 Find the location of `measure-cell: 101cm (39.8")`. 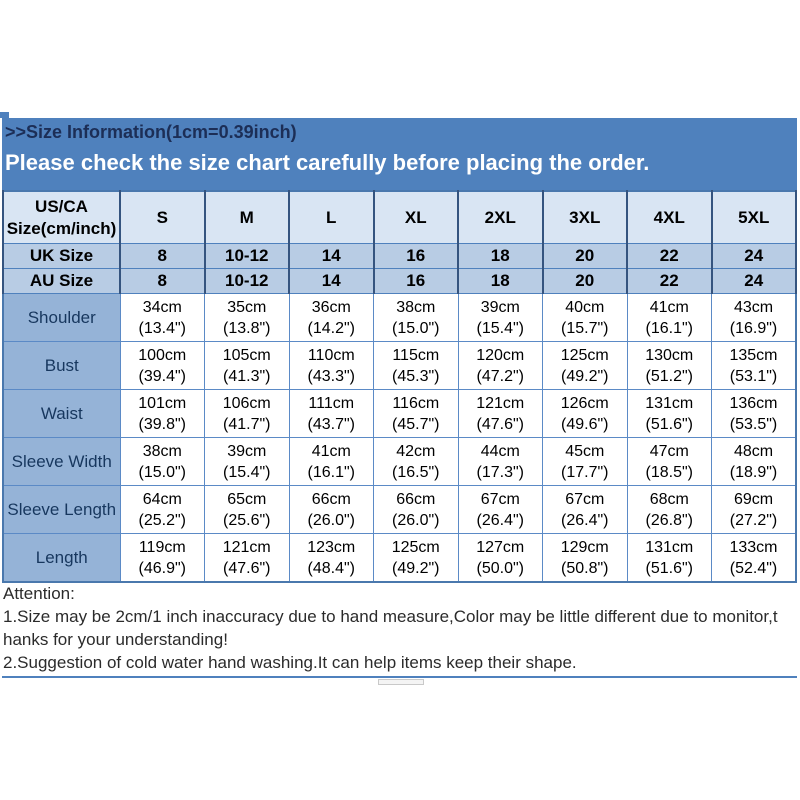

measure-cell: 101cm (39.8") is located at coordinates (162, 413).